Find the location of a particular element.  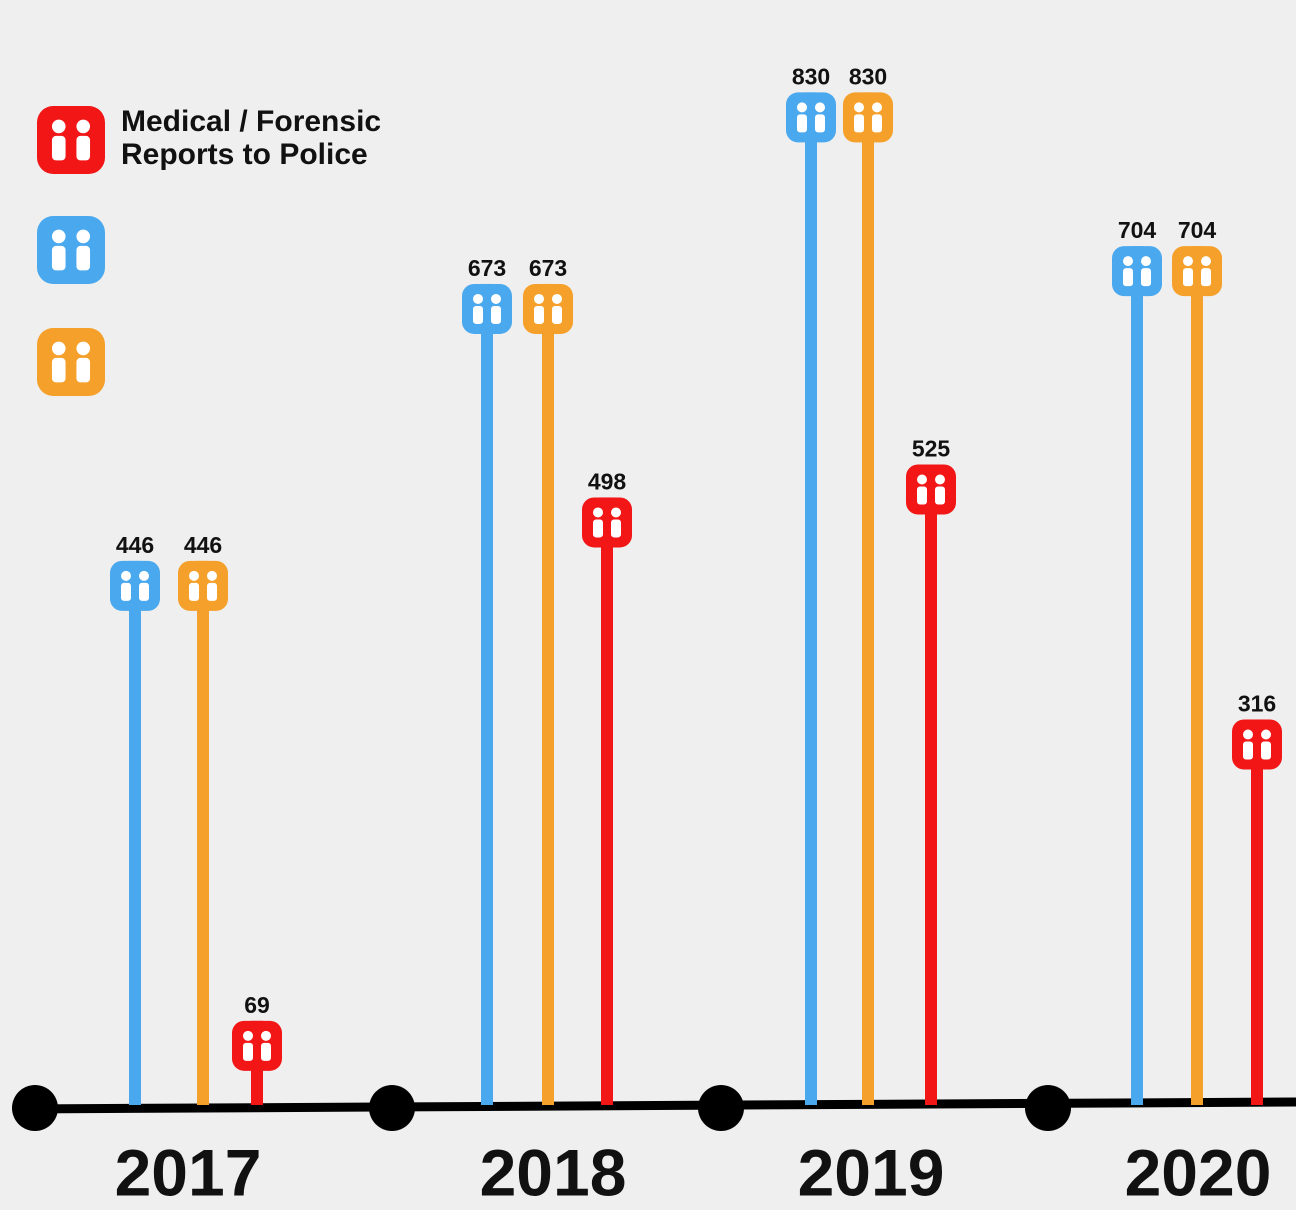

x-tick-label: 2018 is located at coordinates (553, 1172).